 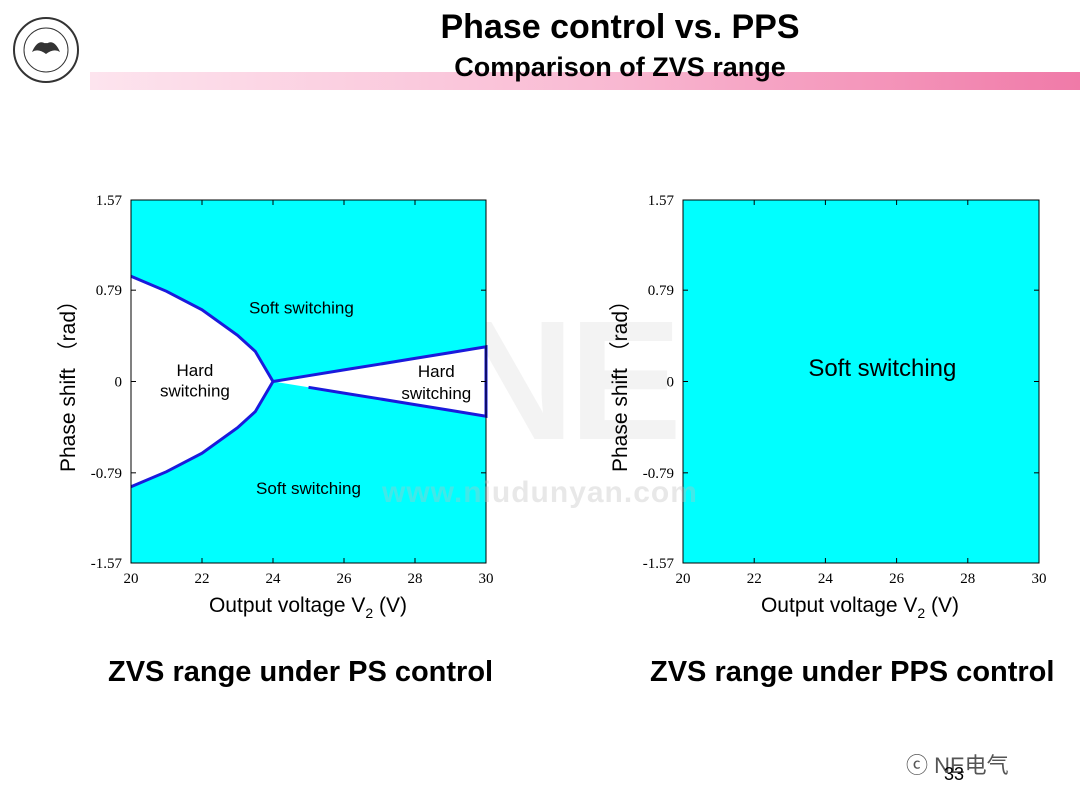 What do you see at coordinates (954, 774) in the screenshot?
I see `page-number: 33` at bounding box center [954, 774].